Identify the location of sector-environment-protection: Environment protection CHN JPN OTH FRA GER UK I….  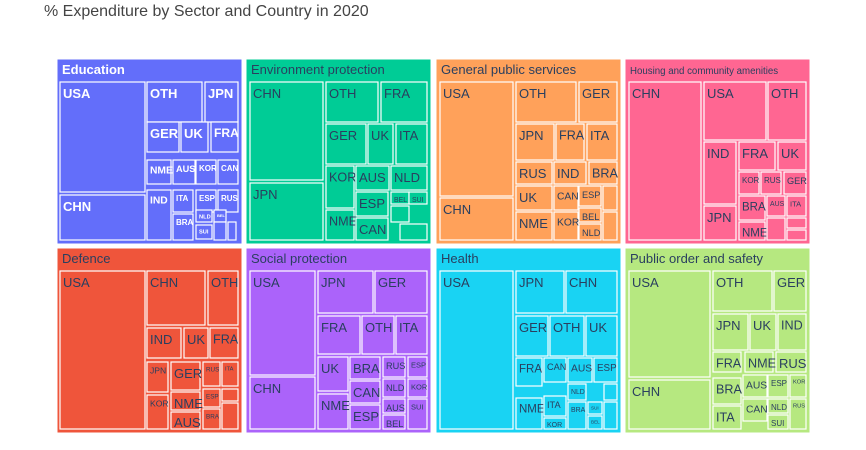
(338, 151).